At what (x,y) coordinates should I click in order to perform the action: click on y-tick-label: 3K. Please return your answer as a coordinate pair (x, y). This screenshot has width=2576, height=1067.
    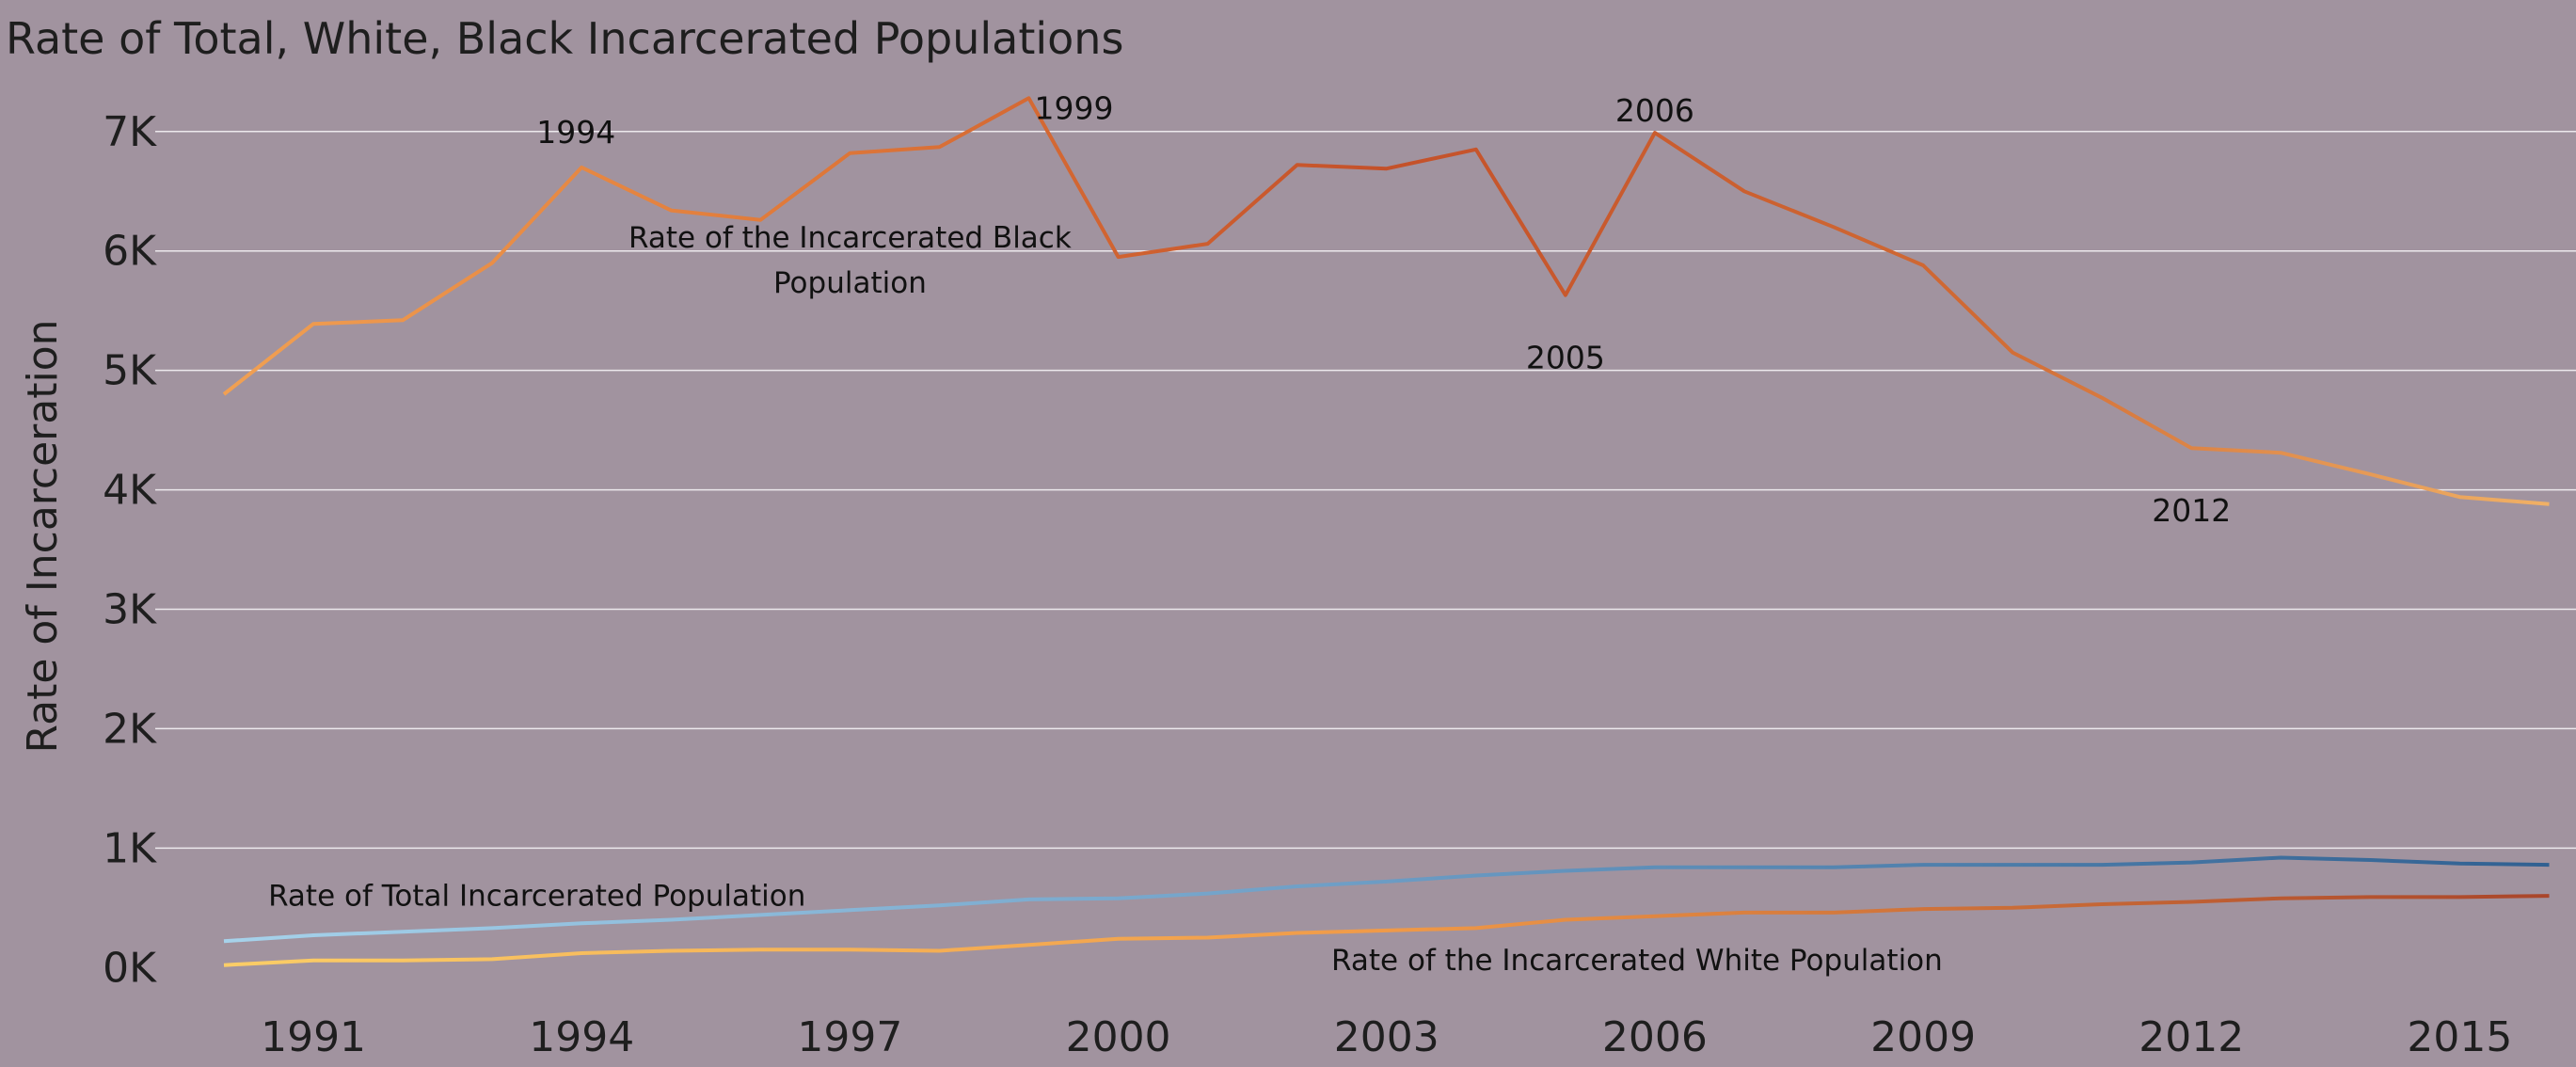
    Looking at the image, I should click on (130, 610).